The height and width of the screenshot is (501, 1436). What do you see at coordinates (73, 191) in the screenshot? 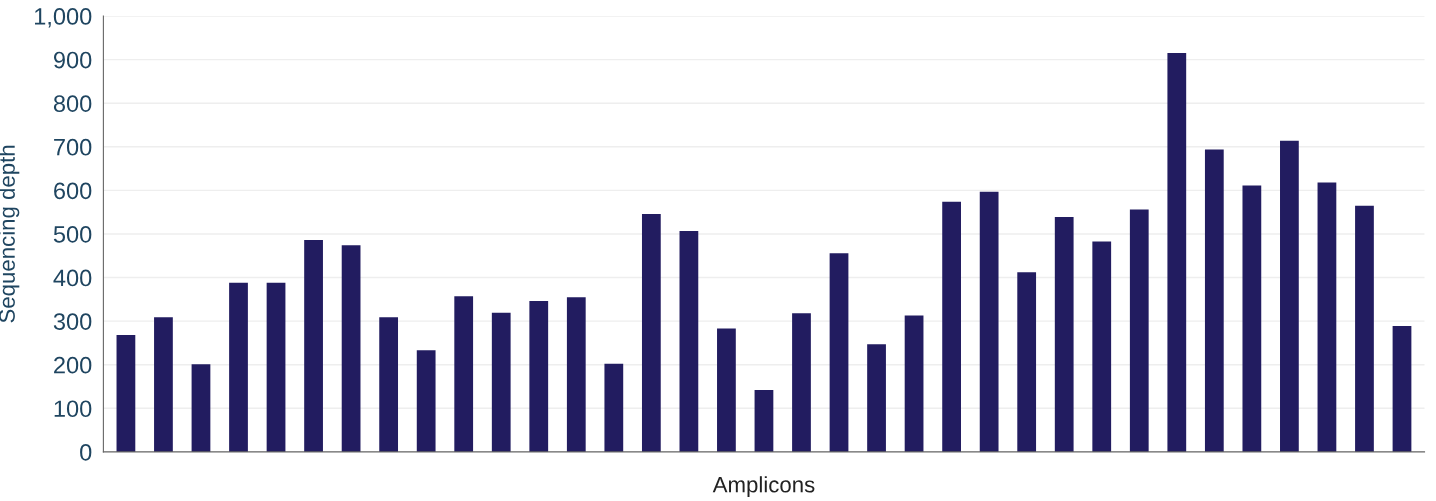
I see `y-tick-label: 600` at bounding box center [73, 191].